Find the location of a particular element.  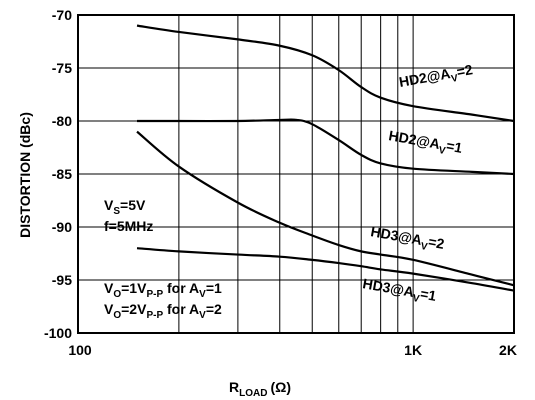

y-tick-label: -85 is located at coordinates (62, 174).